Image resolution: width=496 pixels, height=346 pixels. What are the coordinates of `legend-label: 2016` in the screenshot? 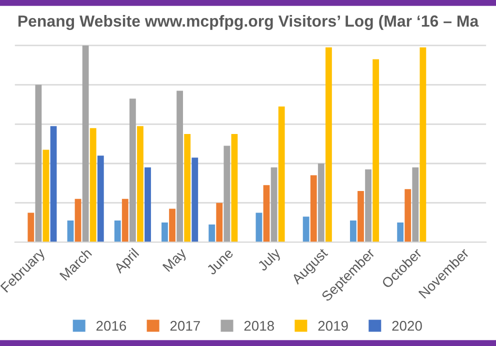 It's located at (111, 325).